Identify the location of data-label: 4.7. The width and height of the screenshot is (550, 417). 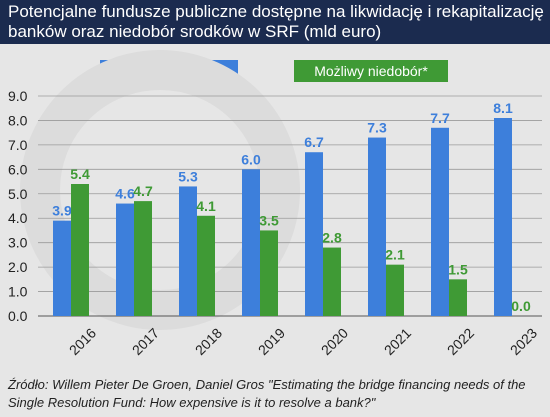
(143, 191).